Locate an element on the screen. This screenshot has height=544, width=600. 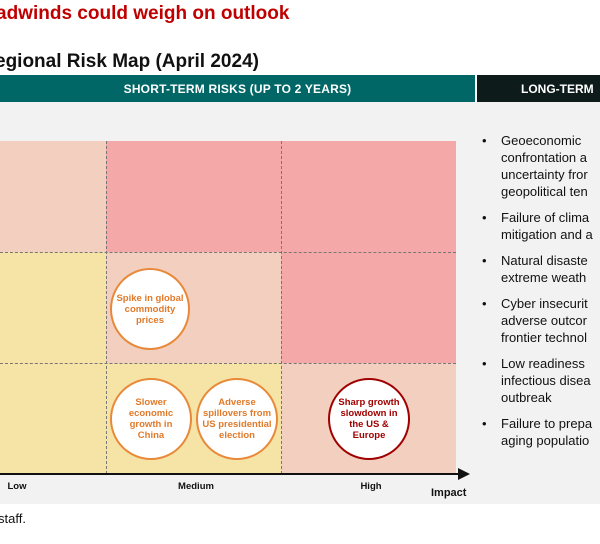
list-item-text: Natural disaste extreme weath is located at coordinates (544, 269).